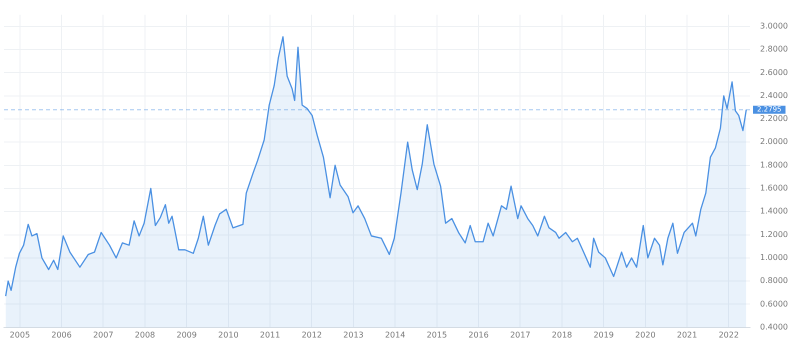  I want to click on y-tick-label: 1.2000, so click(774, 234).